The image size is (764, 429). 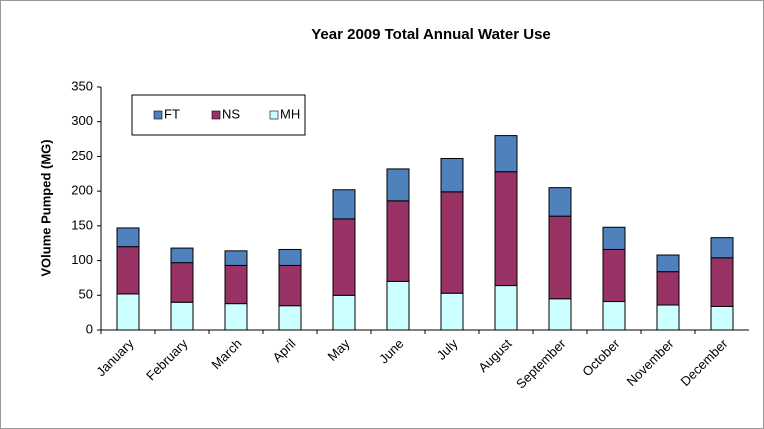 What do you see at coordinates (82, 224) in the screenshot?
I see `y-tick-label: 150` at bounding box center [82, 224].